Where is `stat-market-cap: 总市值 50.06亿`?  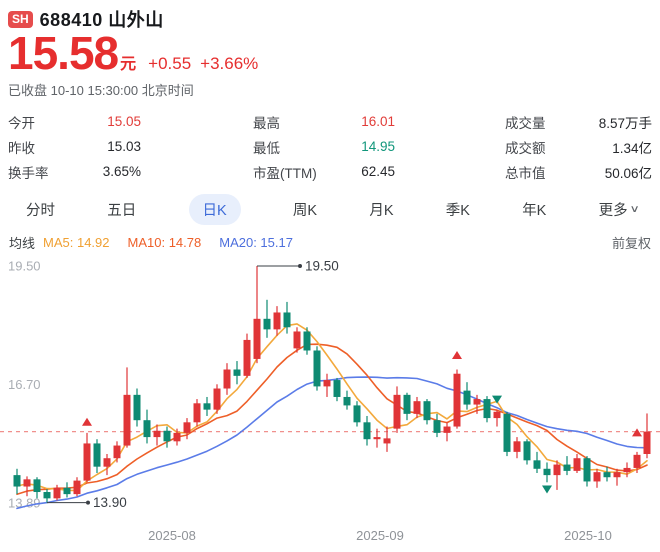 stat-market-cap: 总市值 50.06亿 is located at coordinates (578, 173).